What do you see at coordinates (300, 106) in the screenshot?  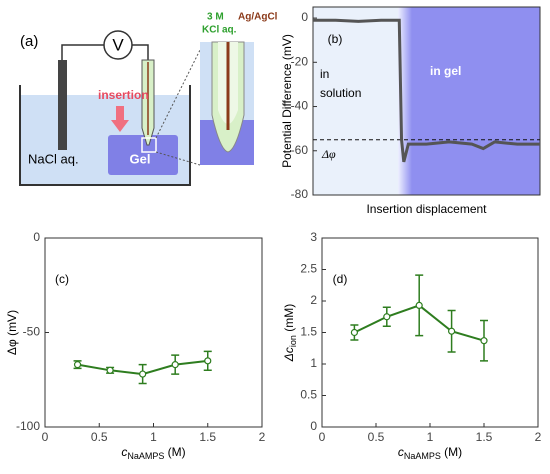 I see `y-tick-label: -40` at bounding box center [300, 106].